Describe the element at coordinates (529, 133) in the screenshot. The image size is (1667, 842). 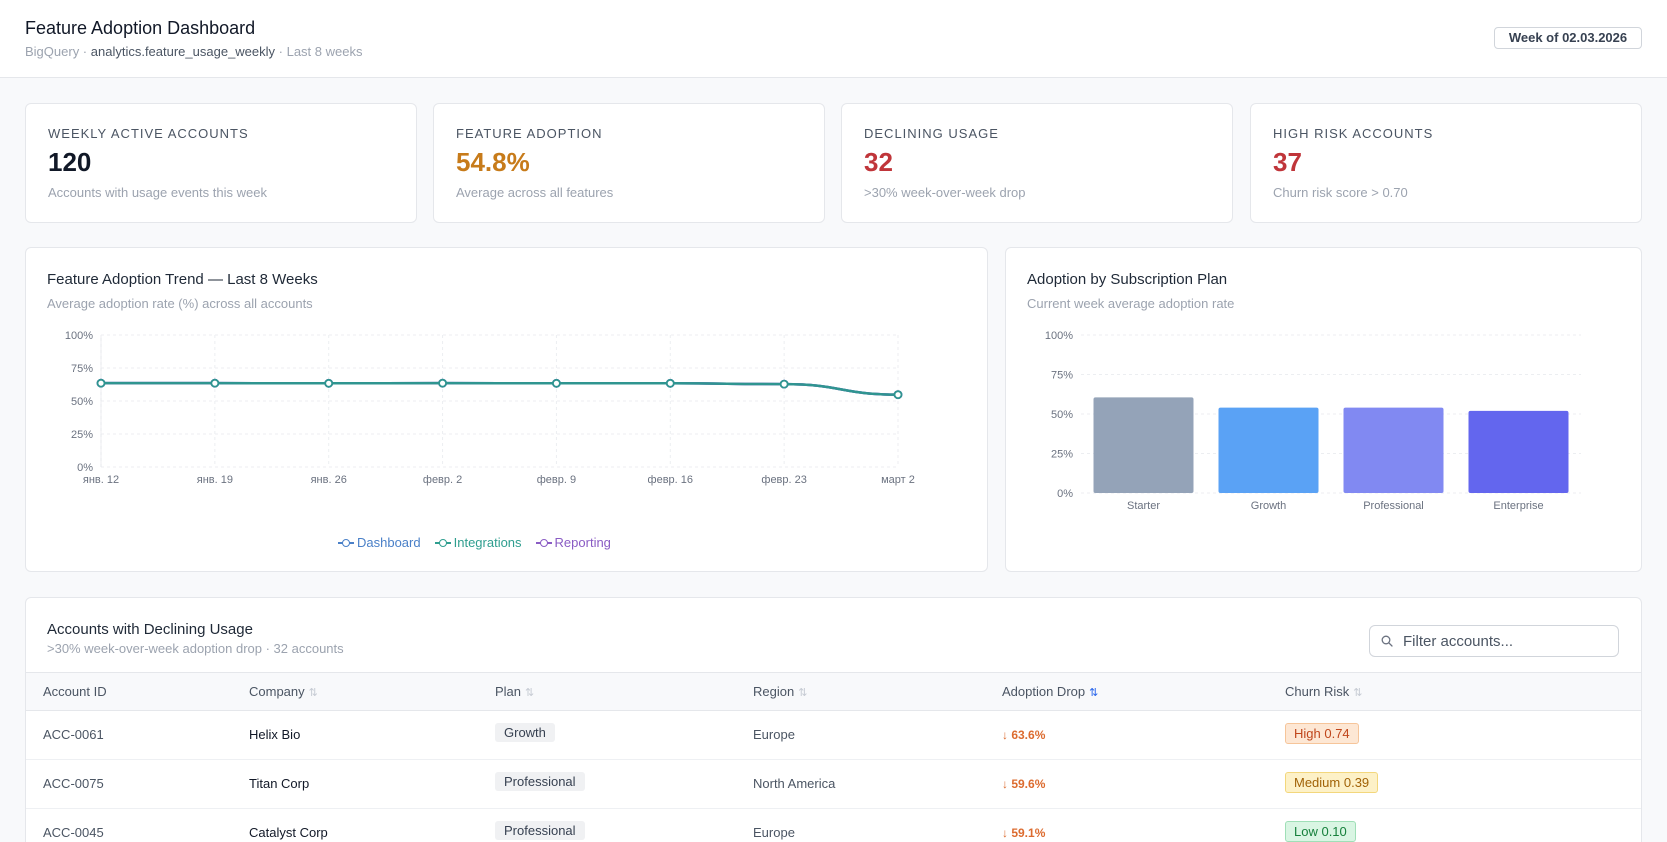
I see `kpi-label: FEATURE ADOPTION` at that location.